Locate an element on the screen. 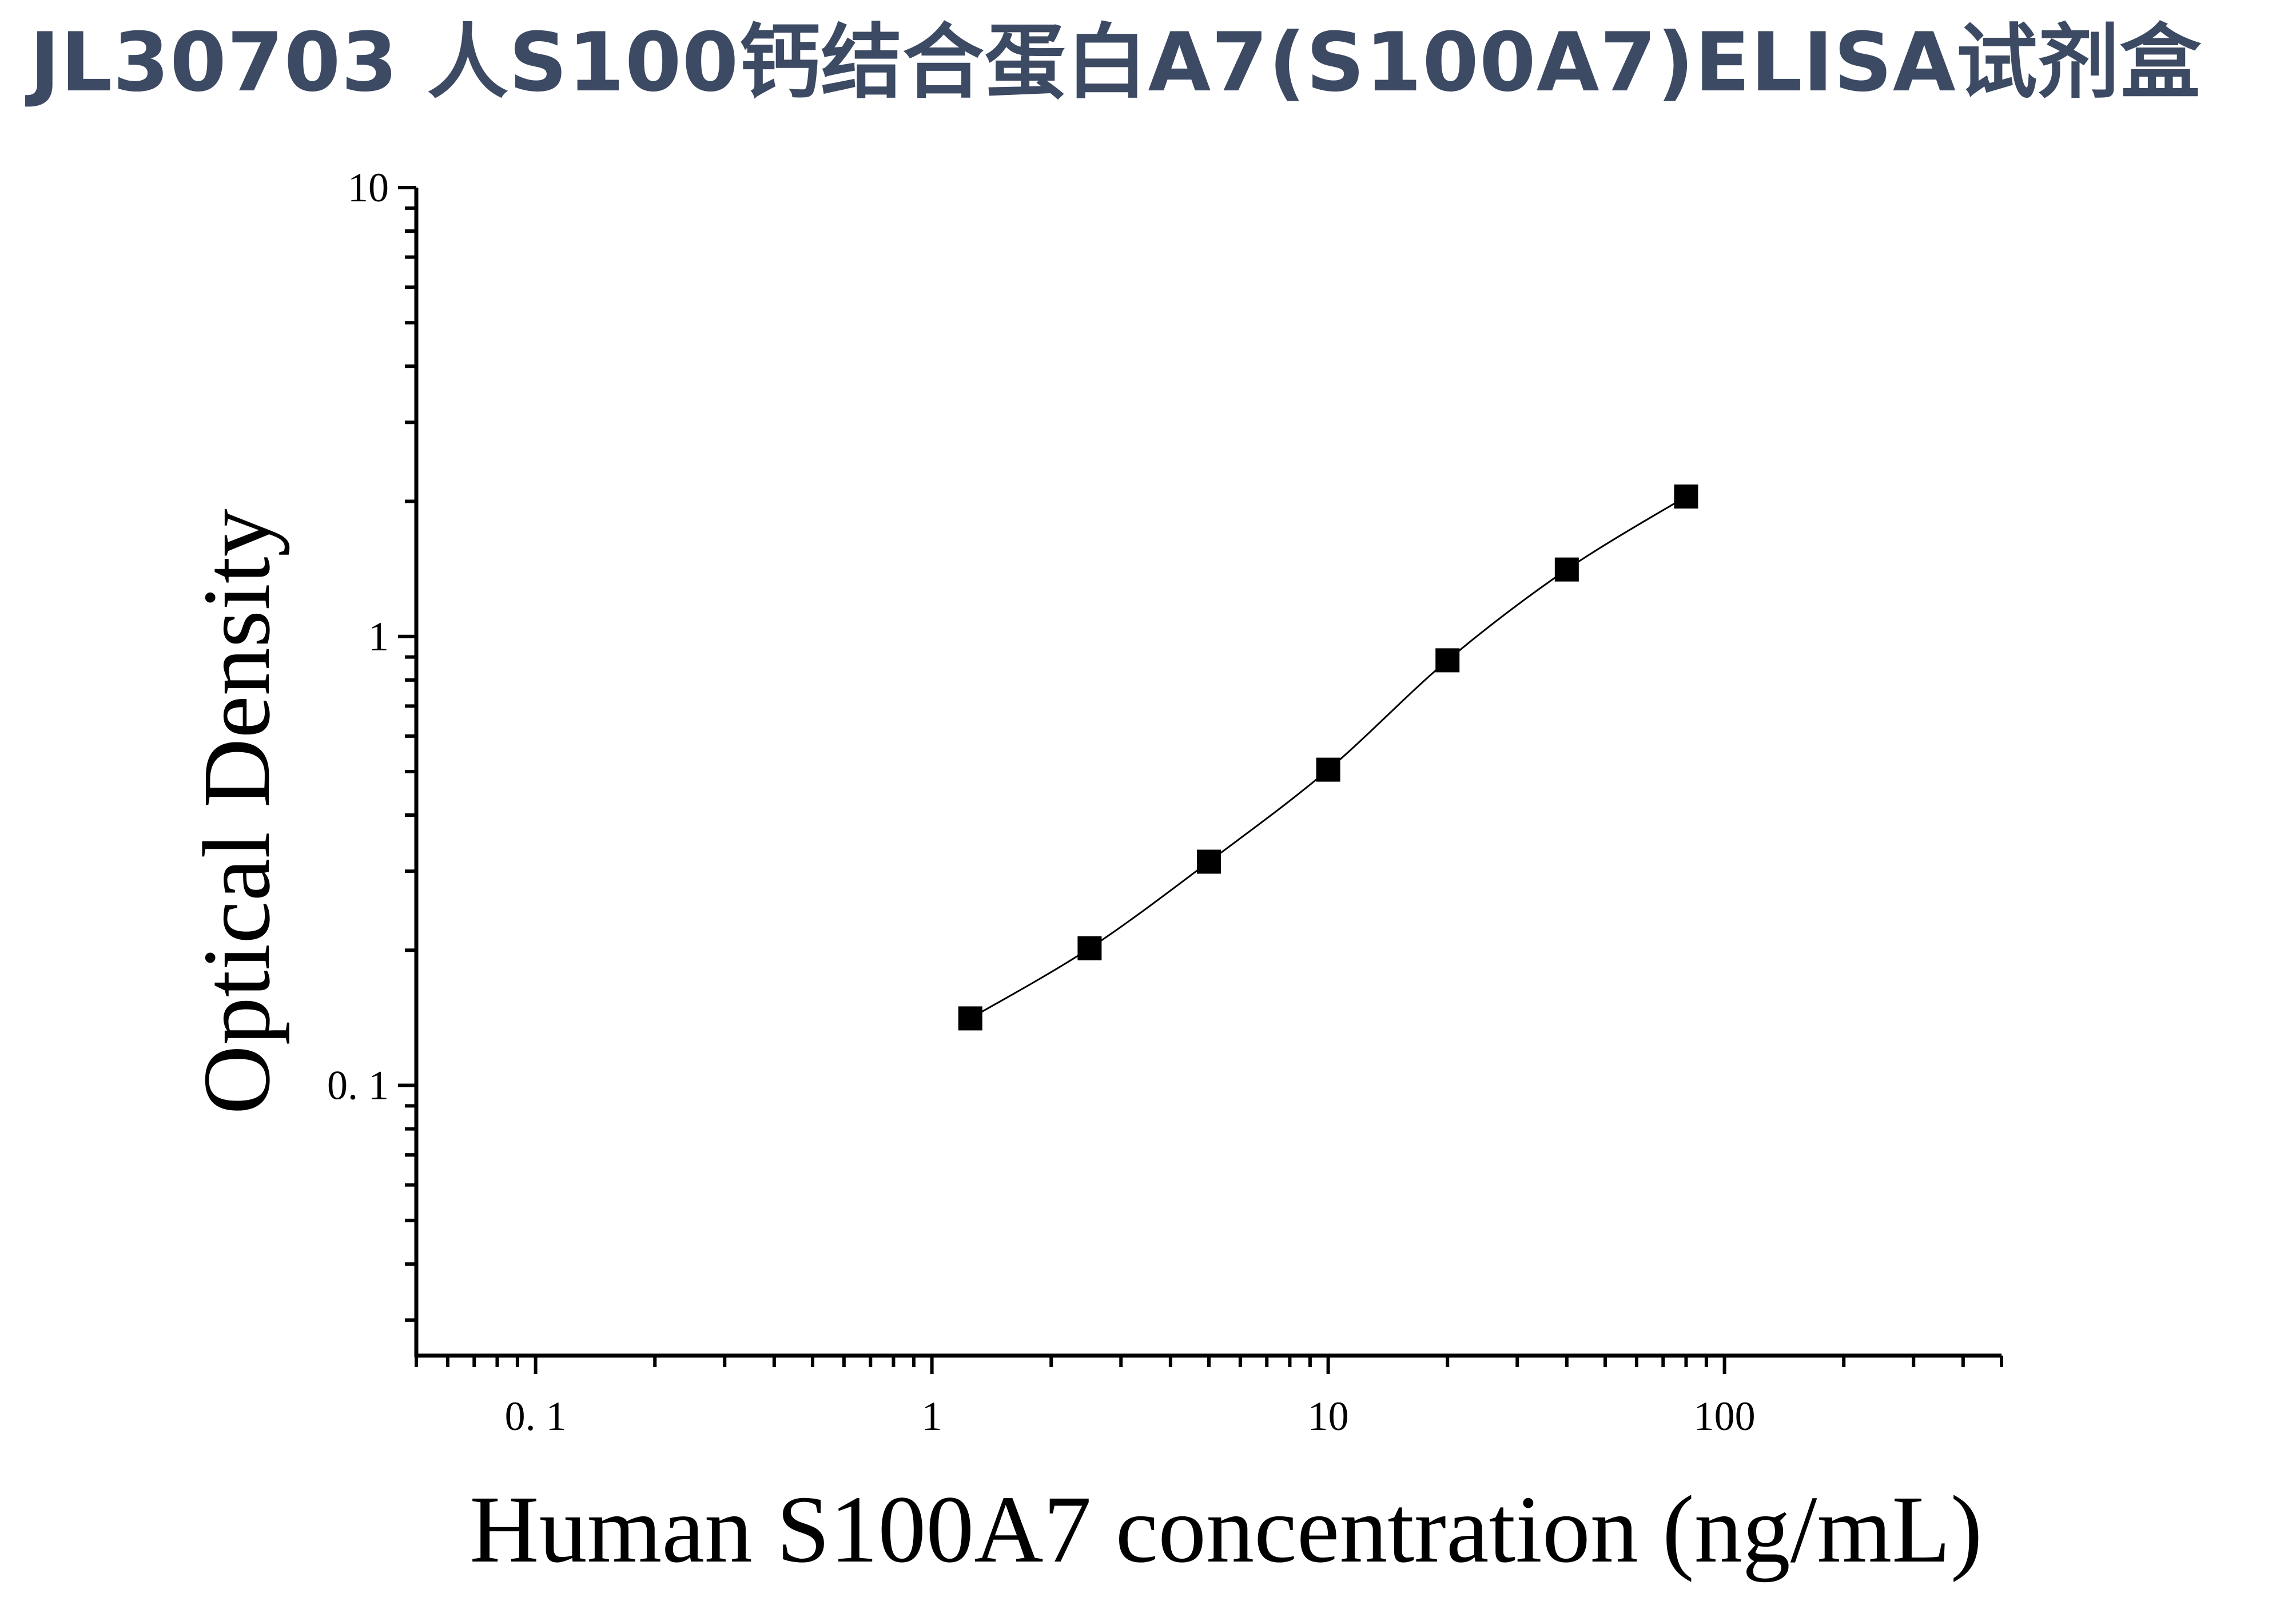 The width and height of the screenshot is (2296, 1605). x-tick-label: 1 is located at coordinates (932, 1416).